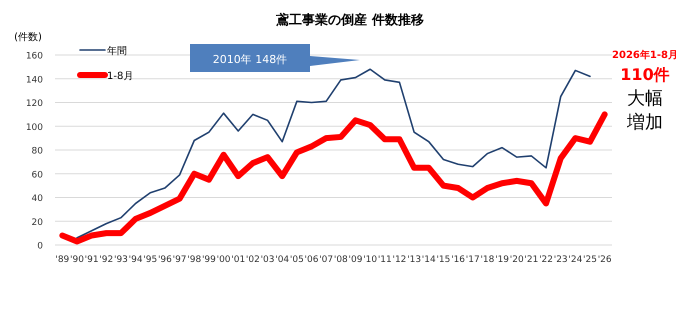  I want to click on x-tick-label: '18, so click(487, 260).